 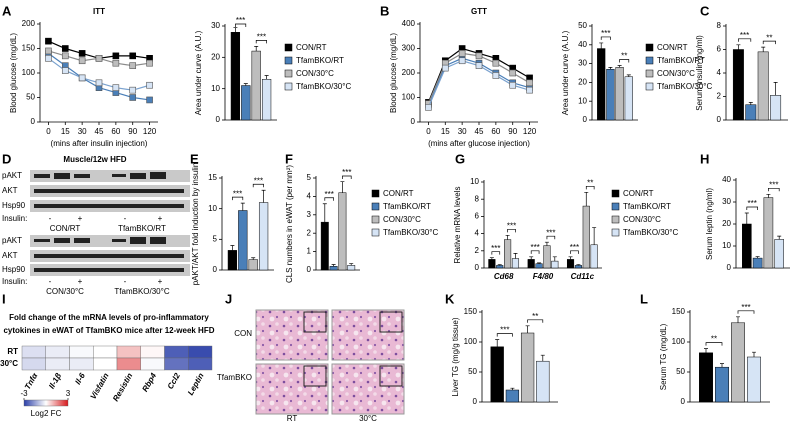 What do you see at coordinates (650, 232) in the screenshot?
I see `legend-label: TfamBKO/30°C` at bounding box center [650, 232].